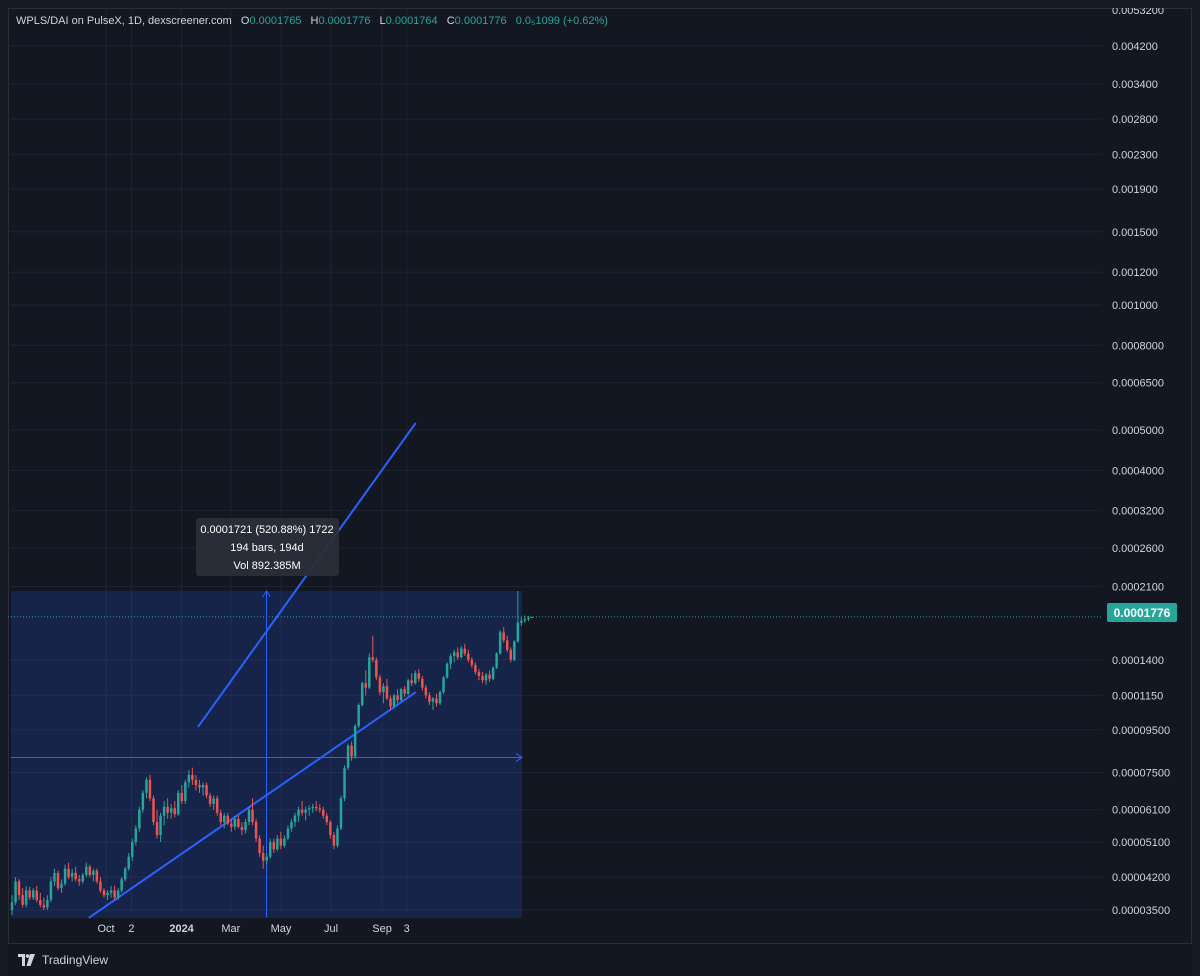  Describe the element at coordinates (1141, 811) in the screenshot. I see `y-tick-label: 0.00006100` at that location.